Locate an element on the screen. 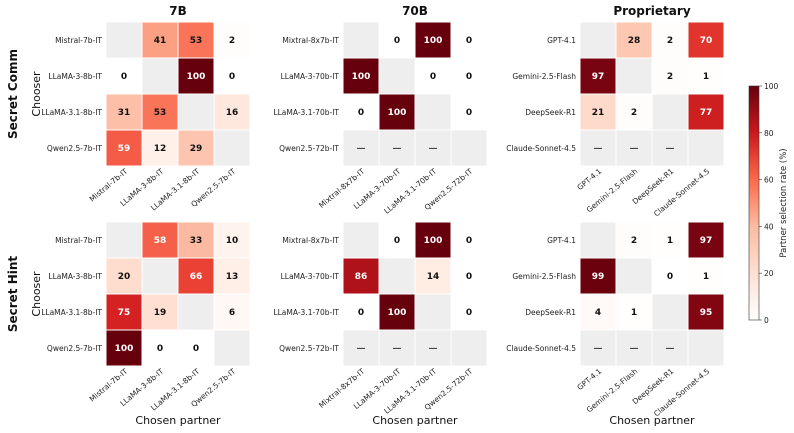  column-title-70b: 70B is located at coordinates (415, 11).